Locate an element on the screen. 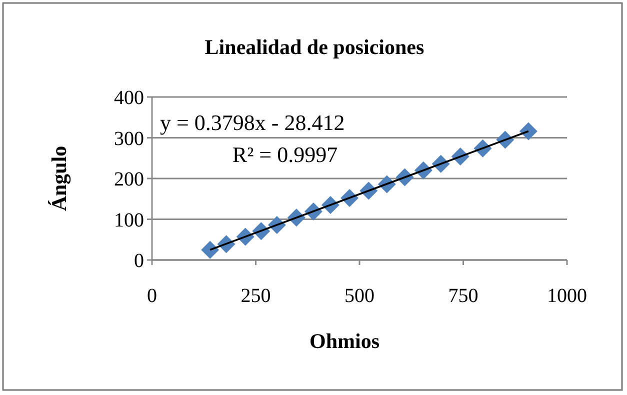 The image size is (627, 395). x-axis-title: Ohmios is located at coordinates (344, 341).